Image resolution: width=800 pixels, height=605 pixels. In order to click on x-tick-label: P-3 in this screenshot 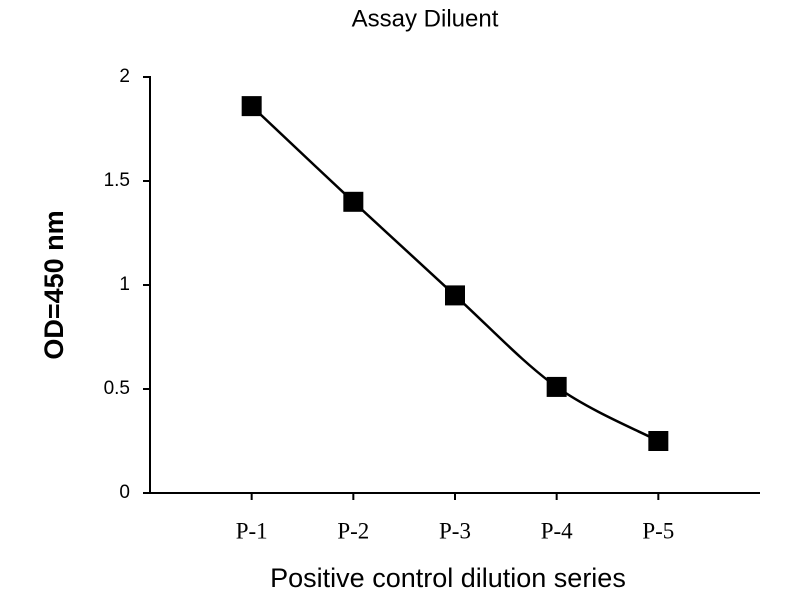, I will do `click(455, 530)`.